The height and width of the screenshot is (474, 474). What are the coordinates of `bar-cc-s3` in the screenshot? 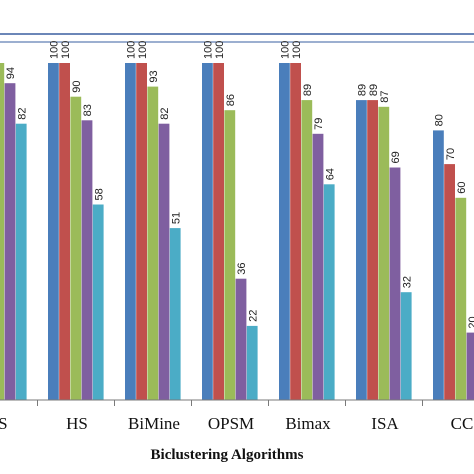 It's located at (461, 298).